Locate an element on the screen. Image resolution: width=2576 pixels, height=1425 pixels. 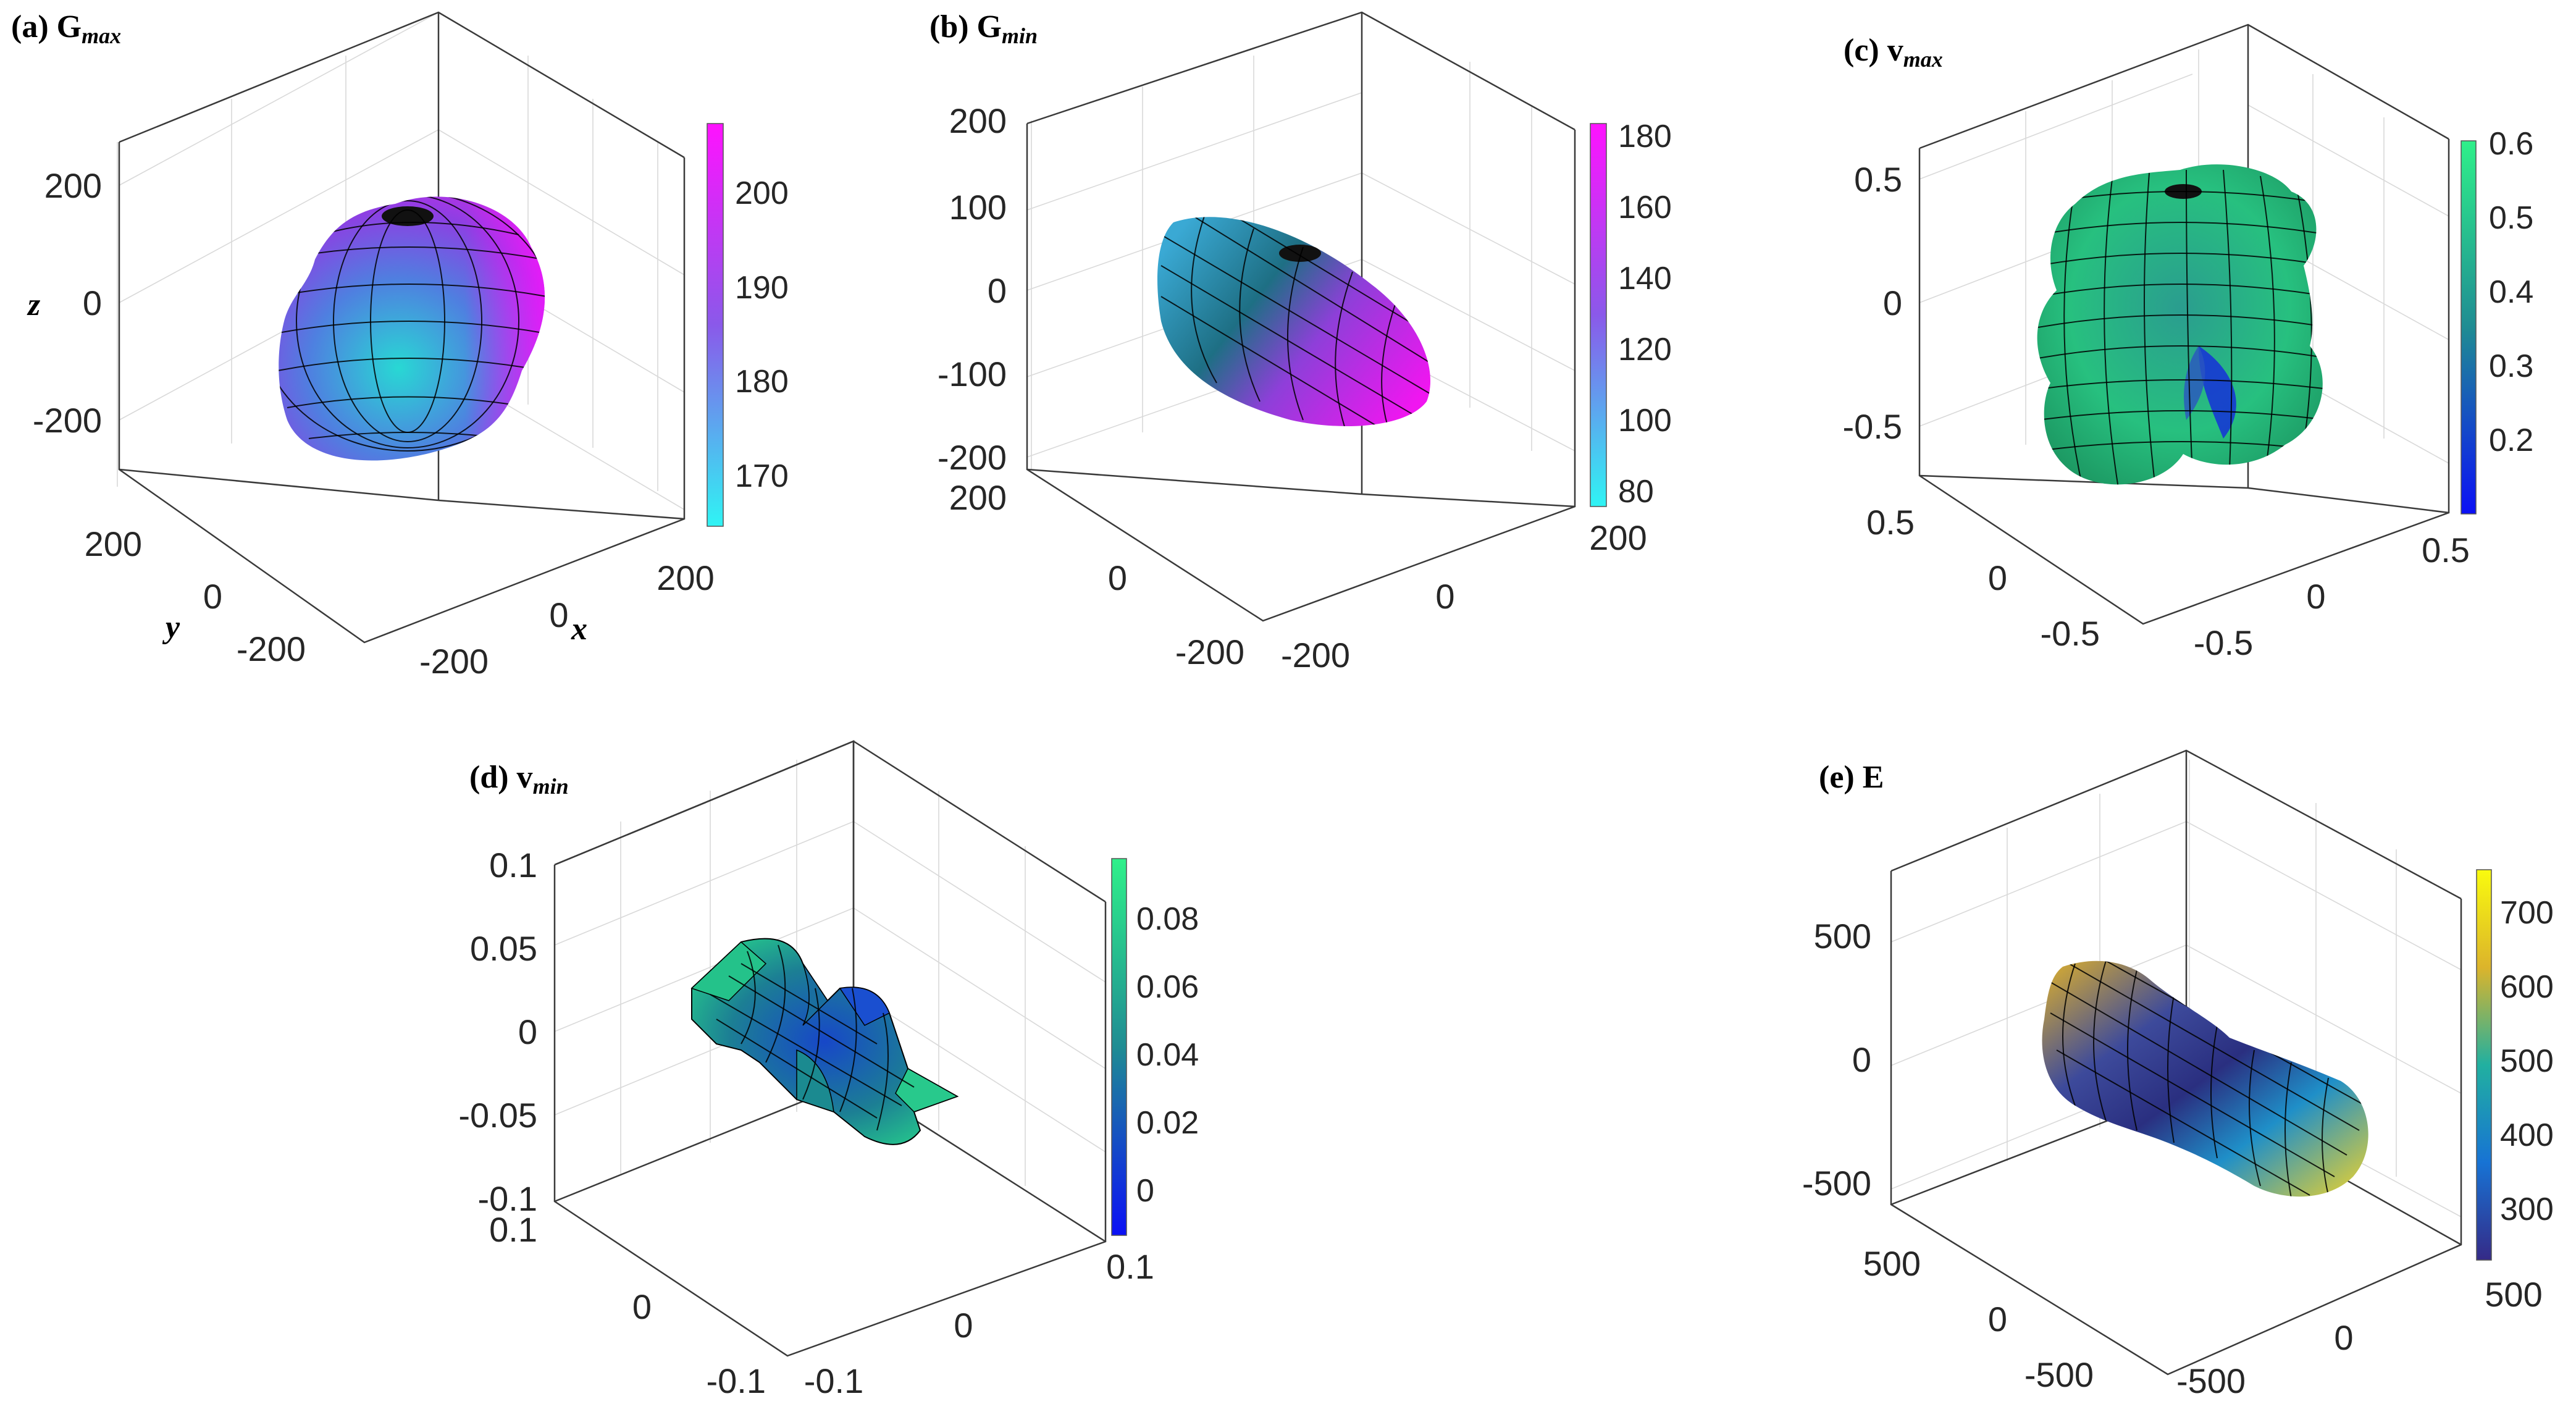
panel-b-cb-tick: 80 is located at coordinates (1636, 492).